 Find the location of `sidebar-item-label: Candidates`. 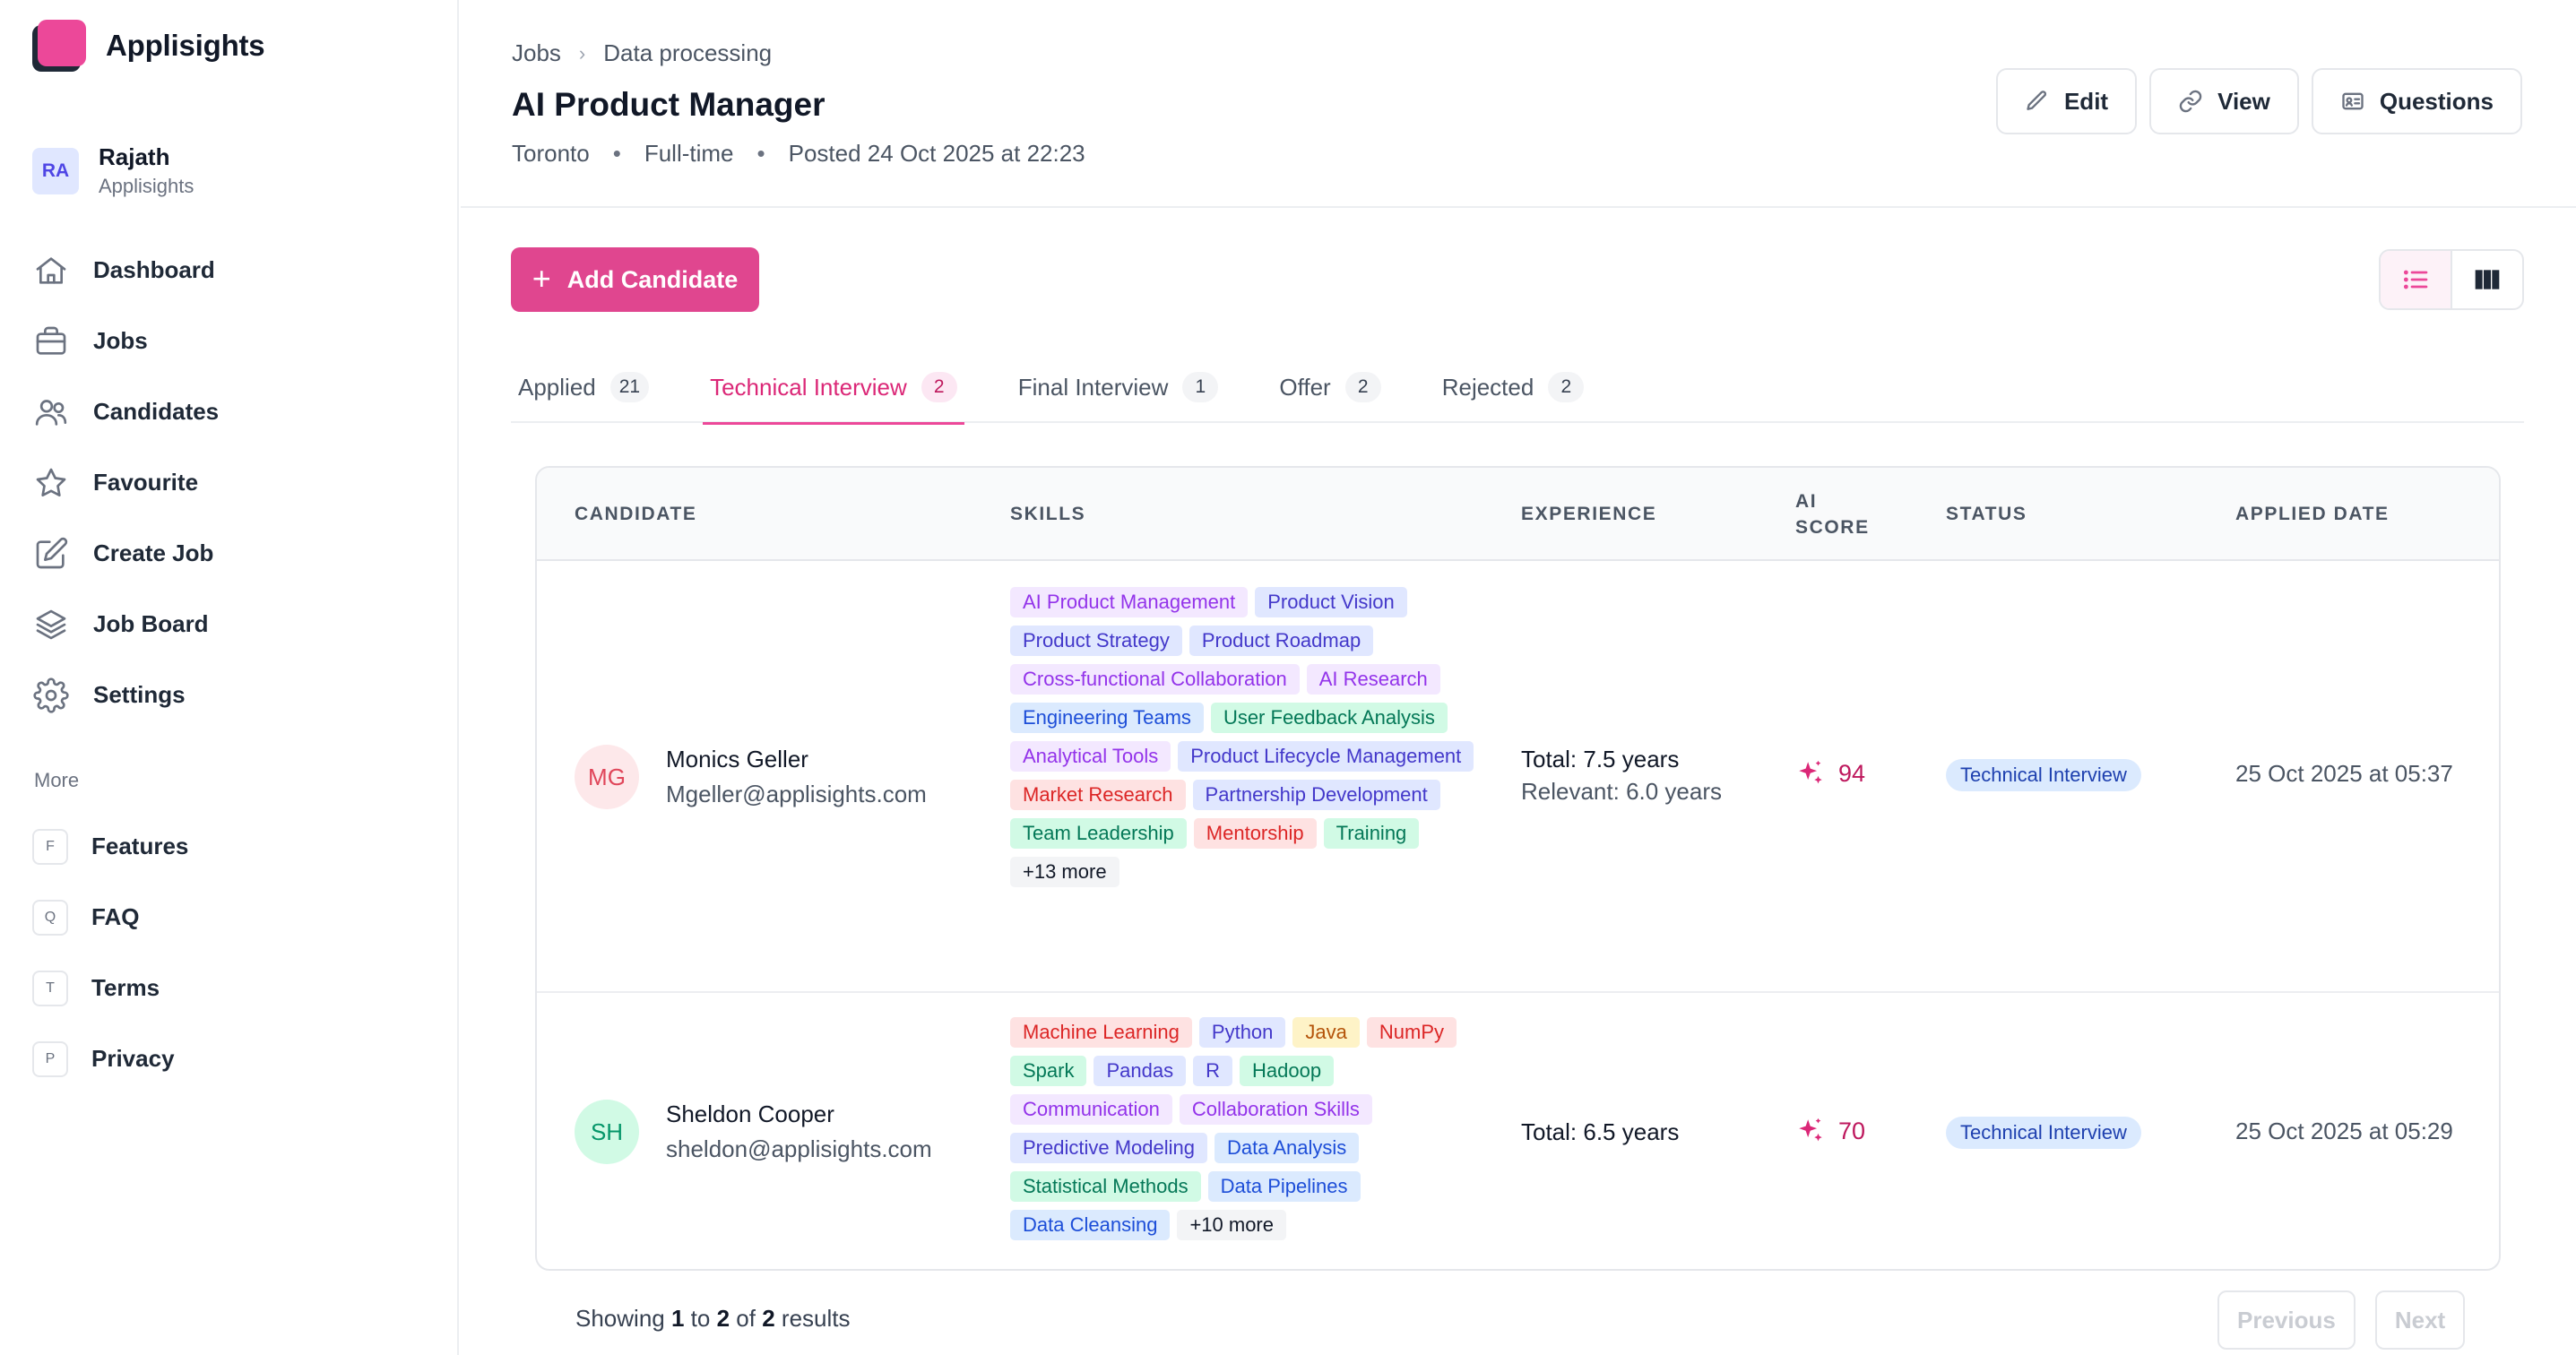

sidebar-item-label: Candidates is located at coordinates (156, 411).